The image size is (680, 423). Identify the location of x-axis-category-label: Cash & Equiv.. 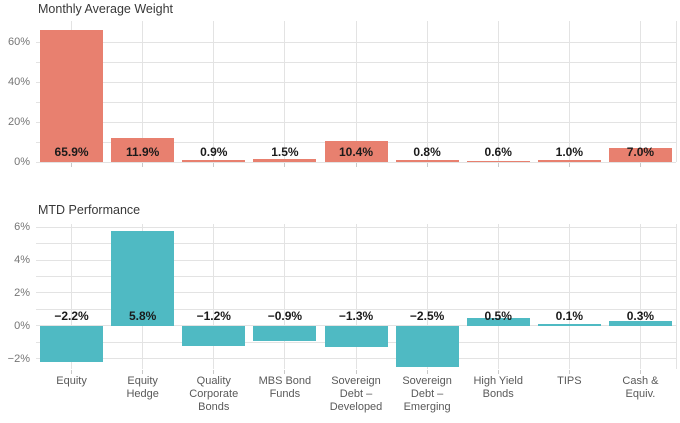
(640, 387).